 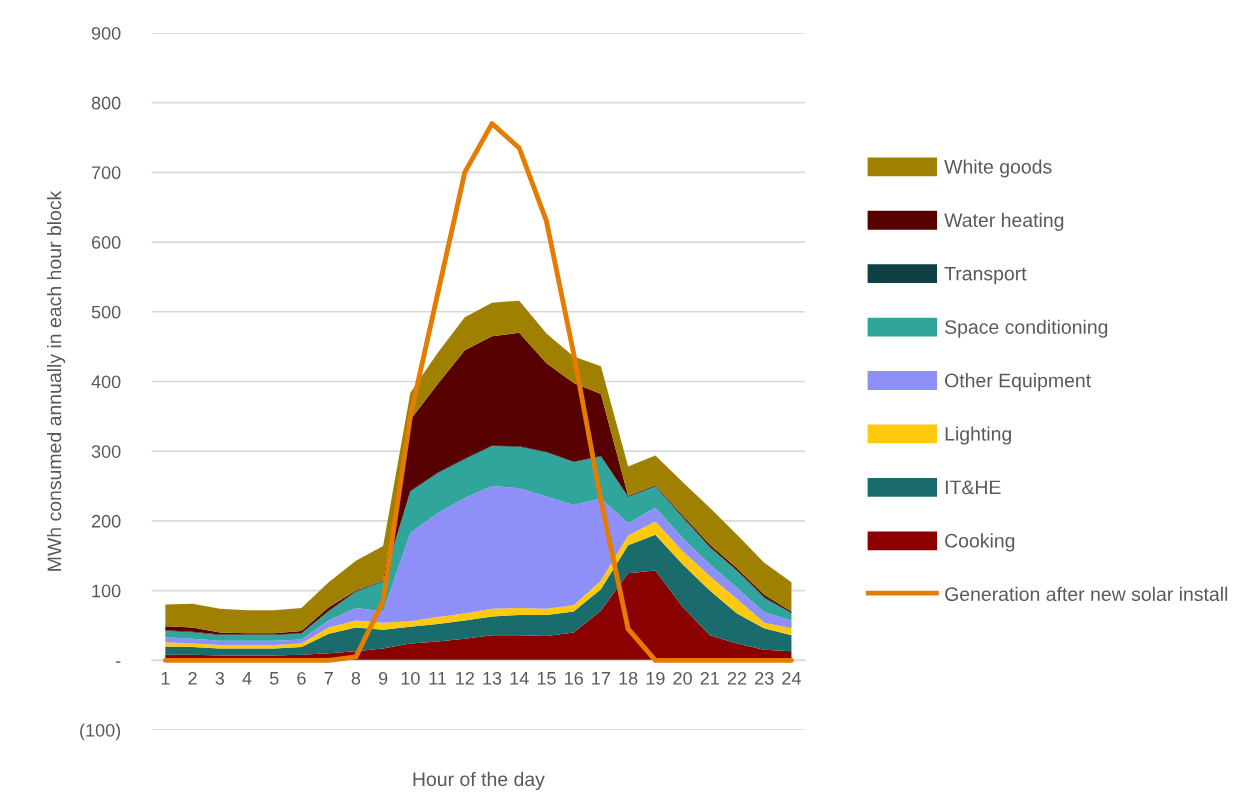 What do you see at coordinates (106, 591) in the screenshot?
I see `y-tick-label: 100` at bounding box center [106, 591].